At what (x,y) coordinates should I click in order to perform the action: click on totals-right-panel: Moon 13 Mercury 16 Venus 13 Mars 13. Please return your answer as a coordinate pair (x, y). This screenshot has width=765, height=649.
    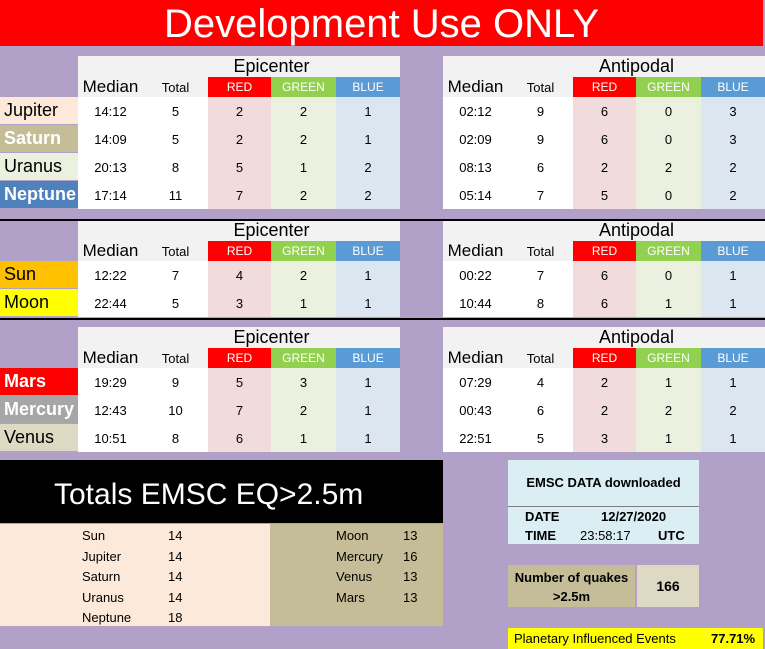
    Looking at the image, I should click on (356, 575).